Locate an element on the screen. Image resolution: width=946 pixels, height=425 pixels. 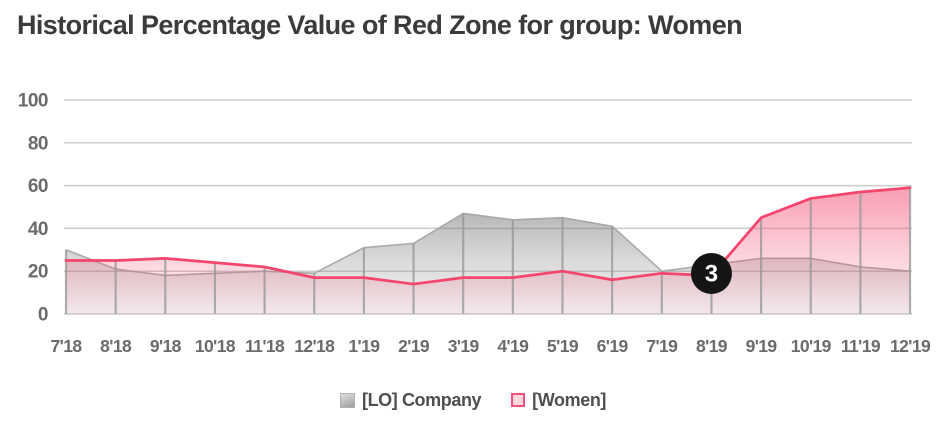
x-tick-label: 1'19 is located at coordinates (364, 346).